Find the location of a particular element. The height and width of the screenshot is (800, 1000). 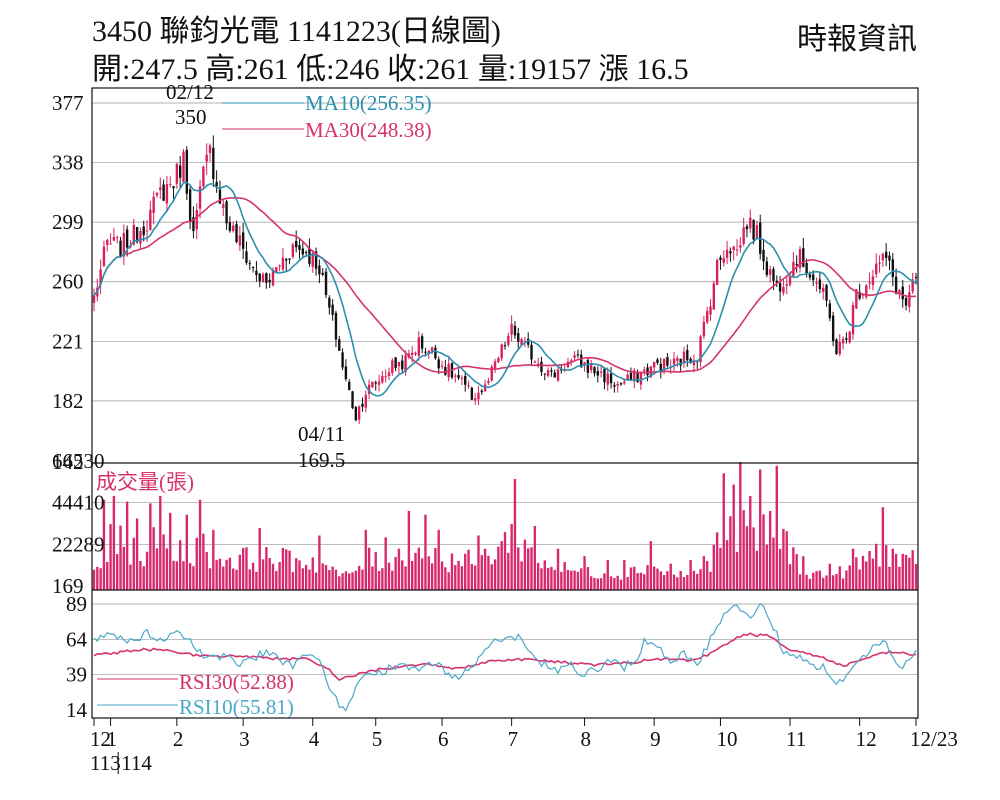

x-tick-label: 9 is located at coordinates (655, 739).